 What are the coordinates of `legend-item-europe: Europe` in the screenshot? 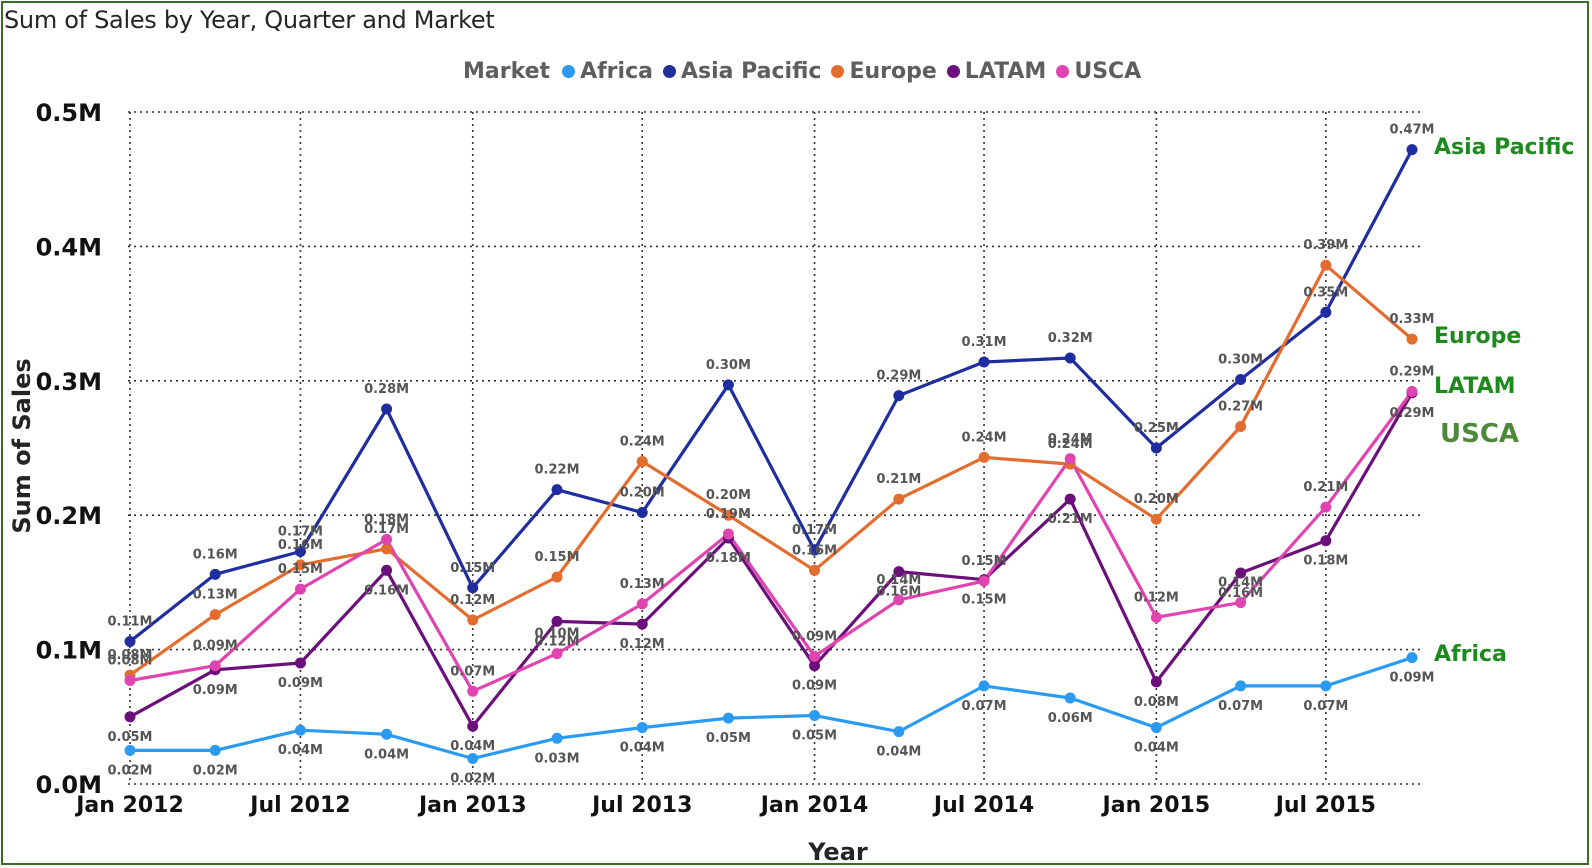 It's located at (884, 71).